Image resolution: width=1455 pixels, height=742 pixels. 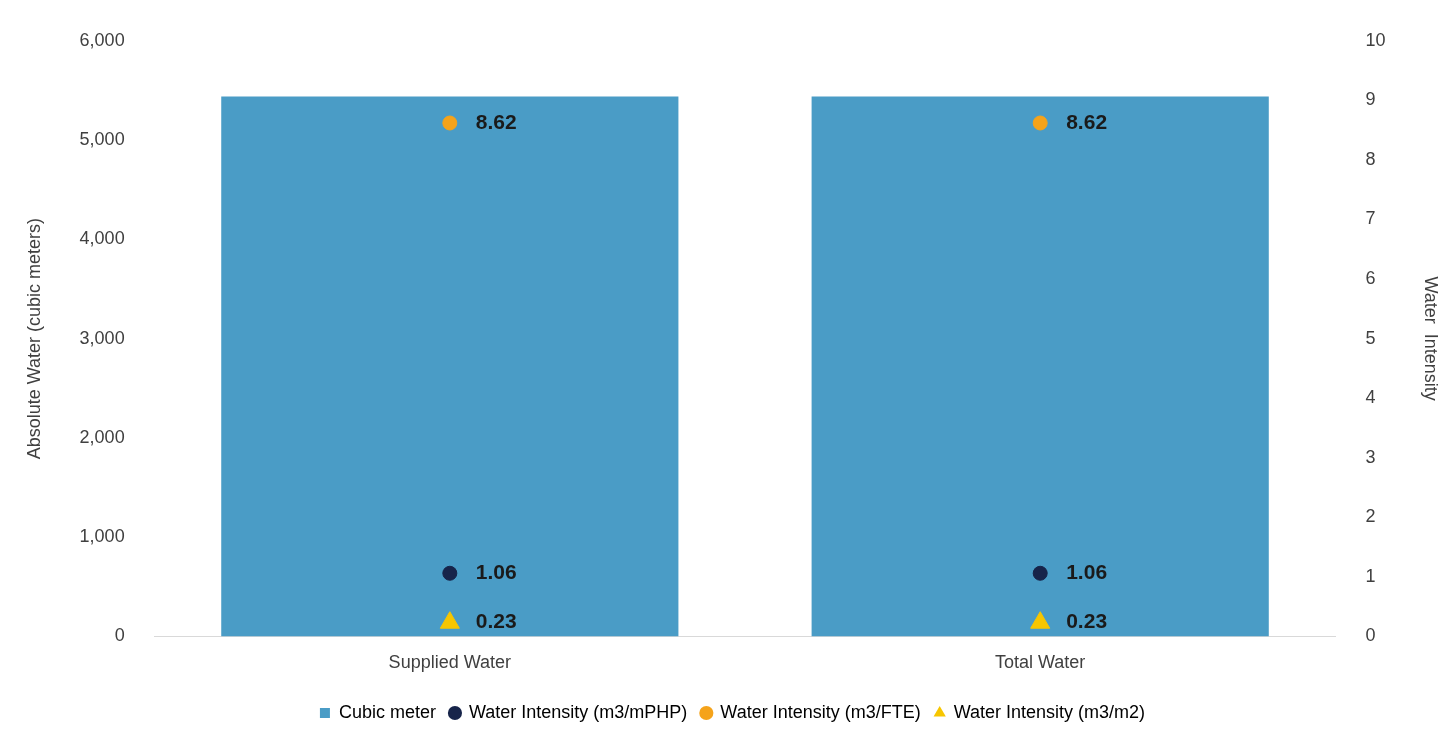 What do you see at coordinates (1370, 158) in the screenshot?
I see `y2-tick-label: 8` at bounding box center [1370, 158].